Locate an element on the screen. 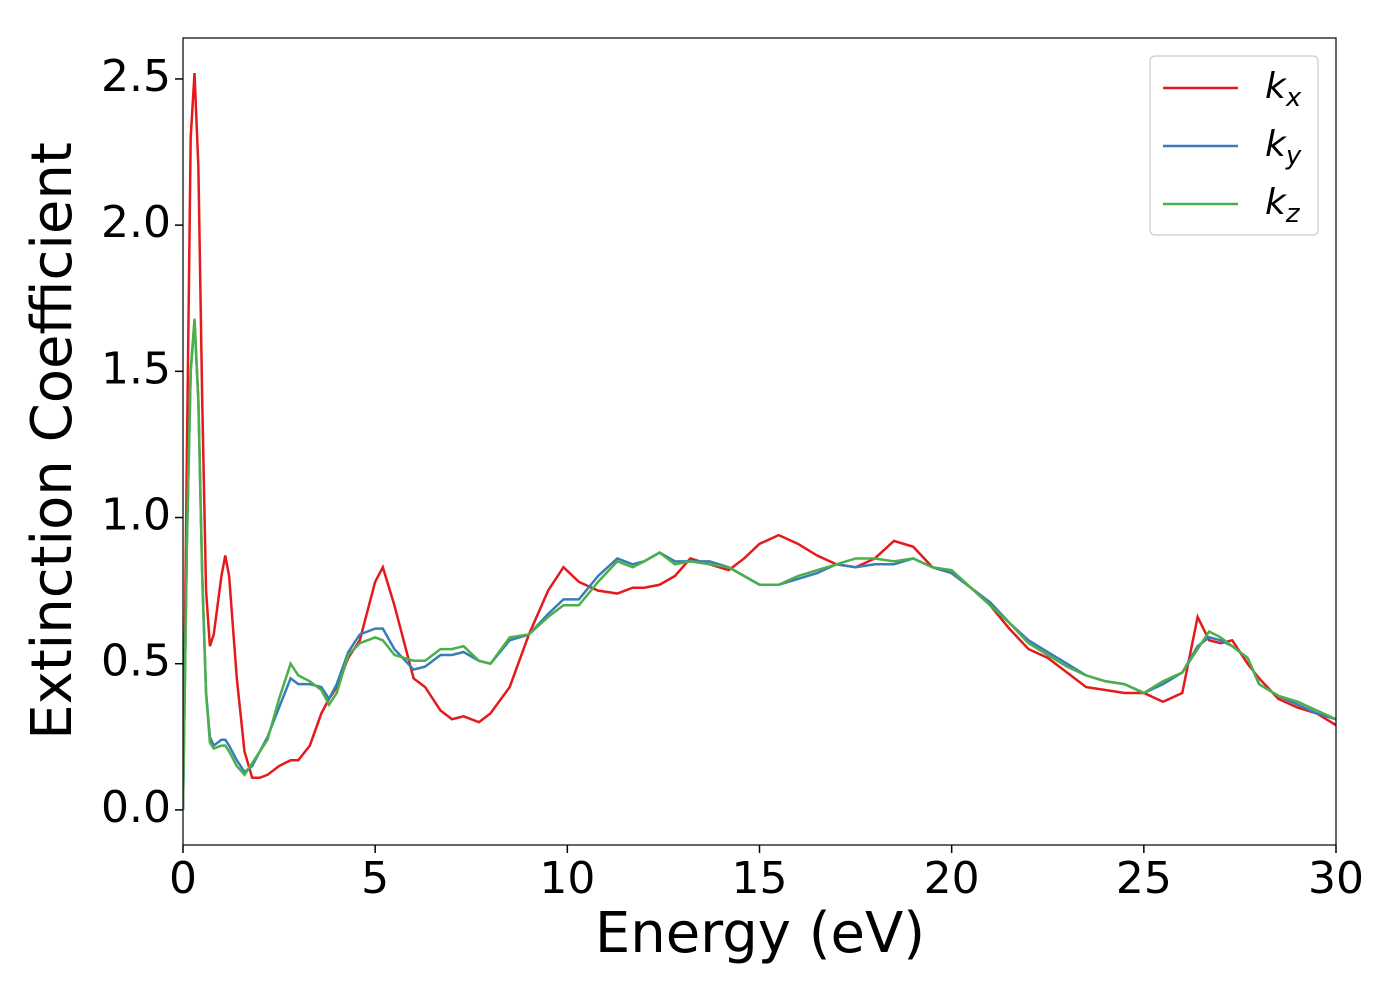 The width and height of the screenshot is (1400, 1000). y-axis-label: Extinction Coefficient is located at coordinates (52, 441).